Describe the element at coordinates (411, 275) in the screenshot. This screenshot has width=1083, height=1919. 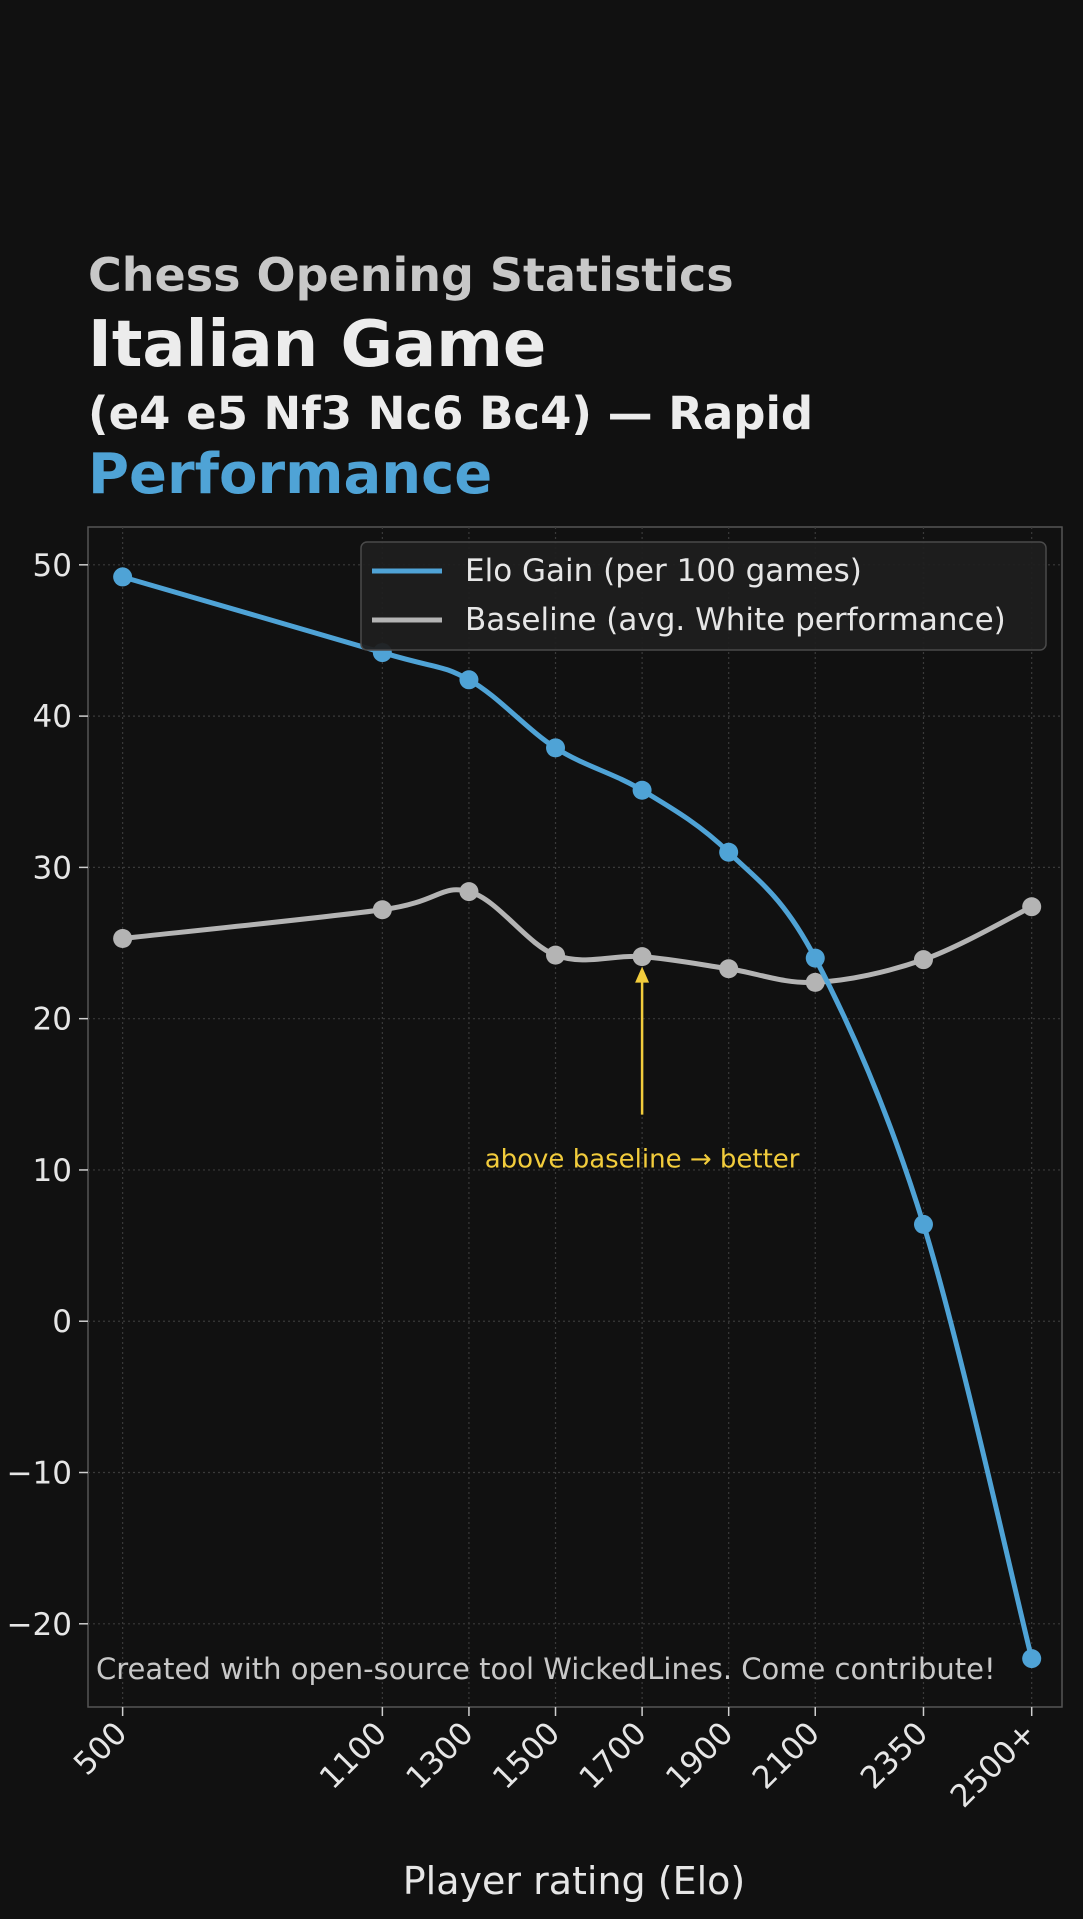
I see `chart-supertitle: Chess Opening Statistics` at that location.